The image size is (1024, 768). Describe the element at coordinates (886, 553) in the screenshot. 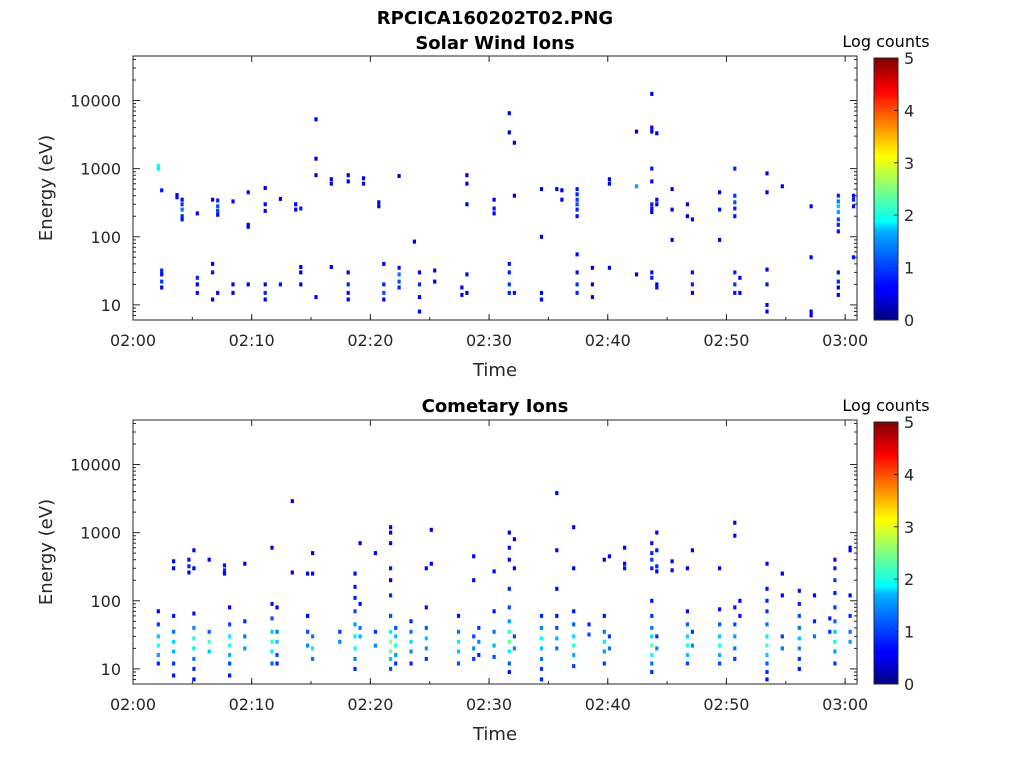

I see `colorbar-gradient` at that location.